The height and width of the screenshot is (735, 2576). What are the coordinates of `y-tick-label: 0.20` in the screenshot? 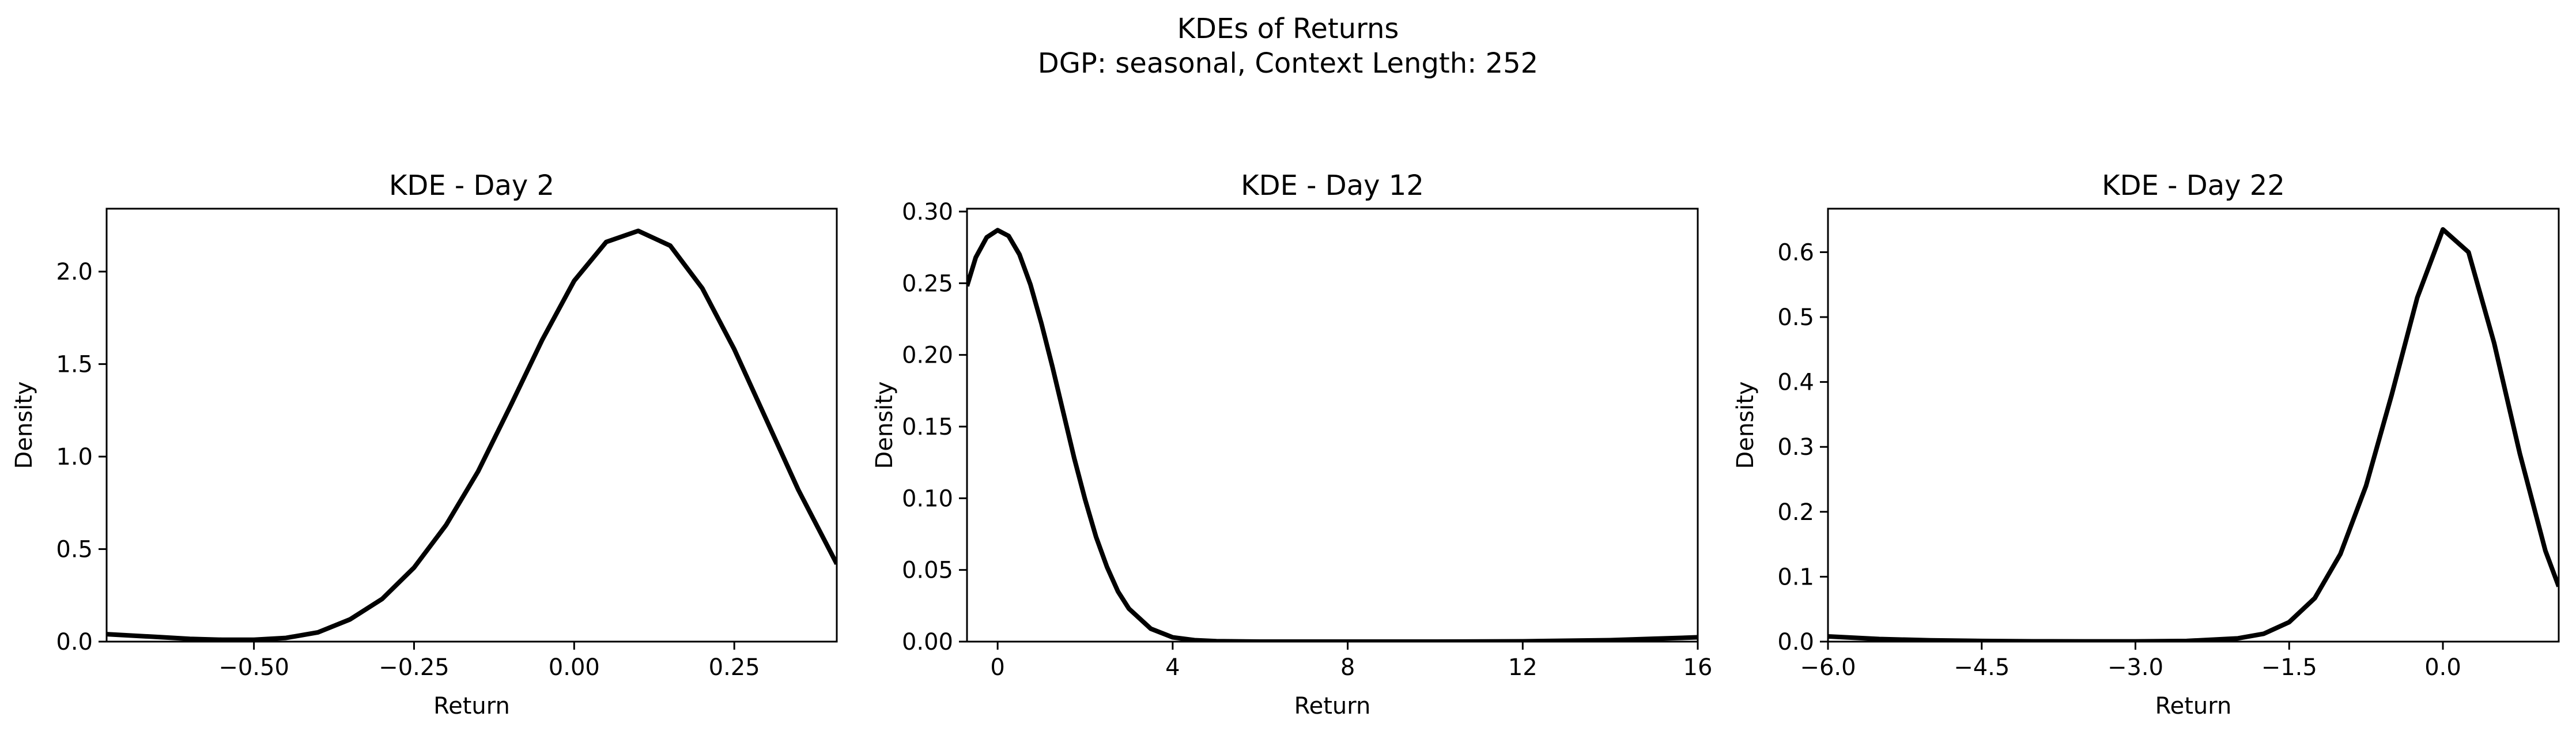 It's located at (927, 355).